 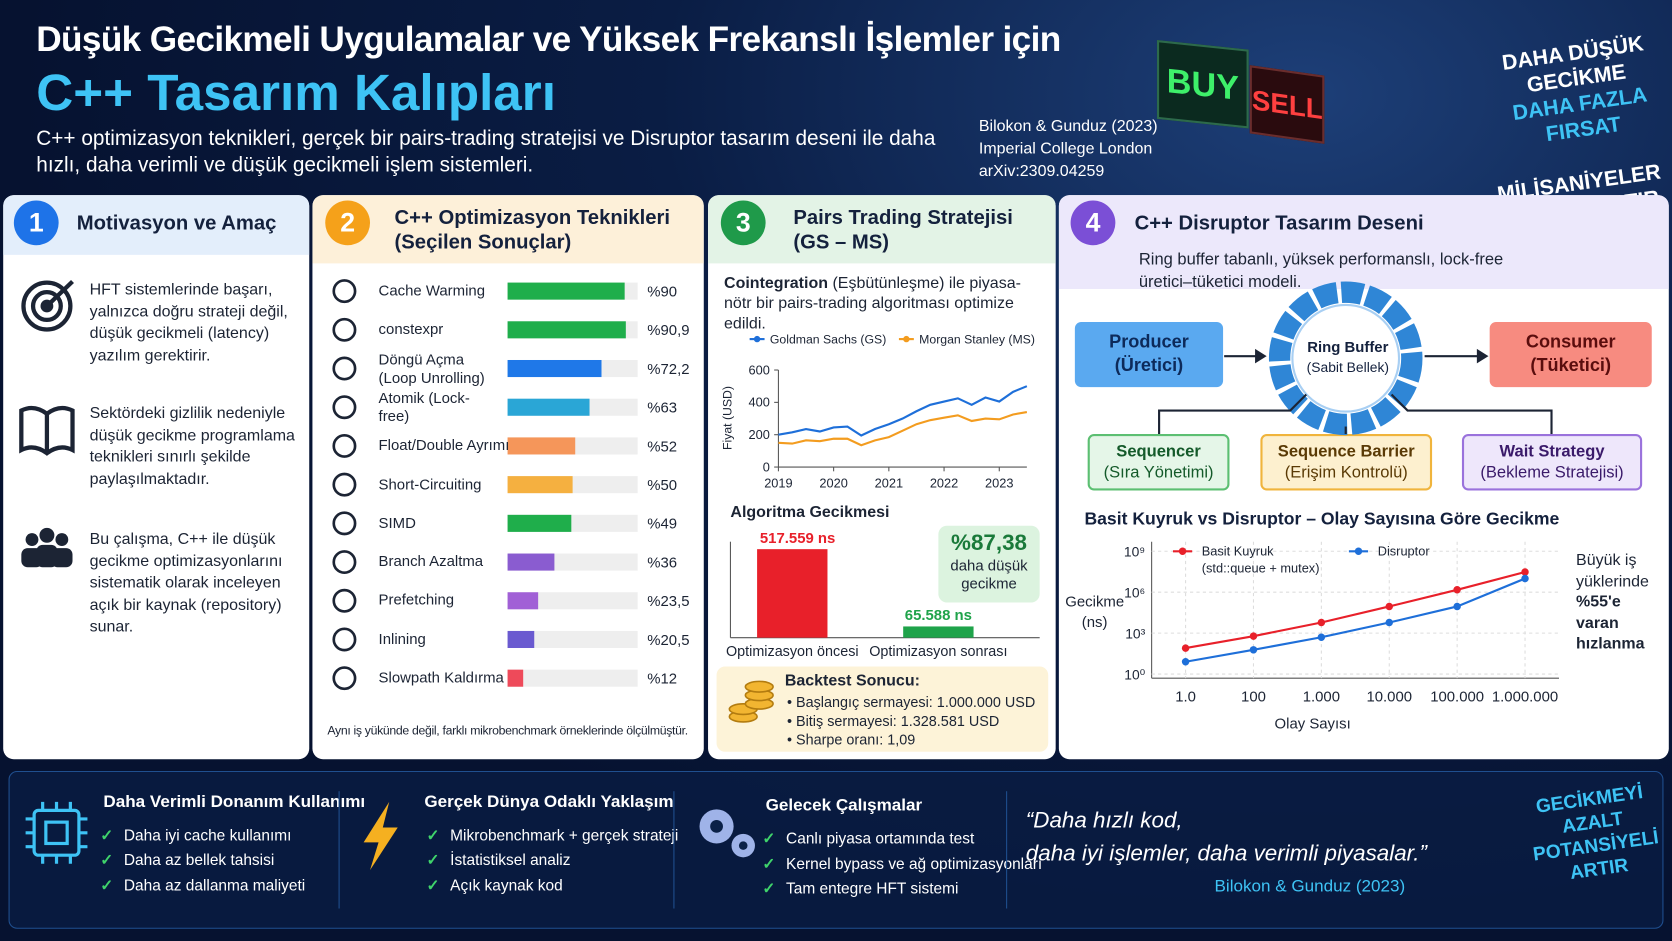 What do you see at coordinates (743, 223) in the screenshot?
I see `badge: 3` at bounding box center [743, 223].